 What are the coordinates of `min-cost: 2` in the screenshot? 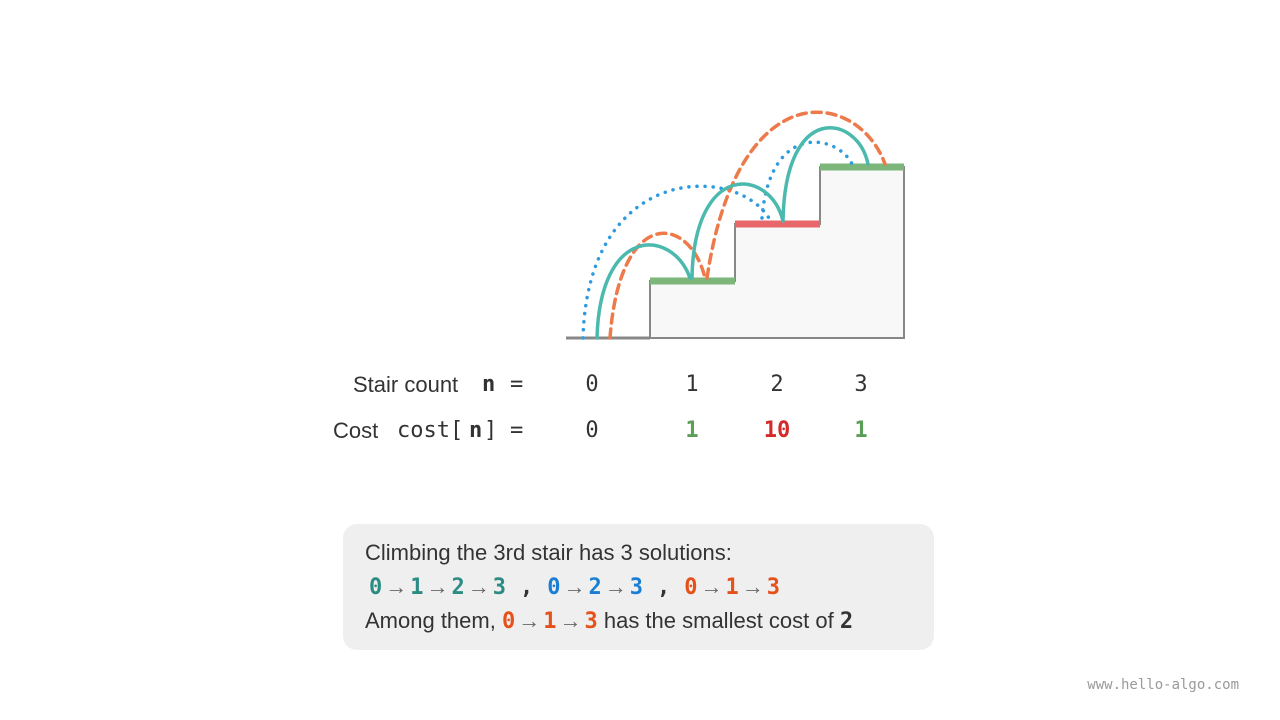 It's located at (846, 621).